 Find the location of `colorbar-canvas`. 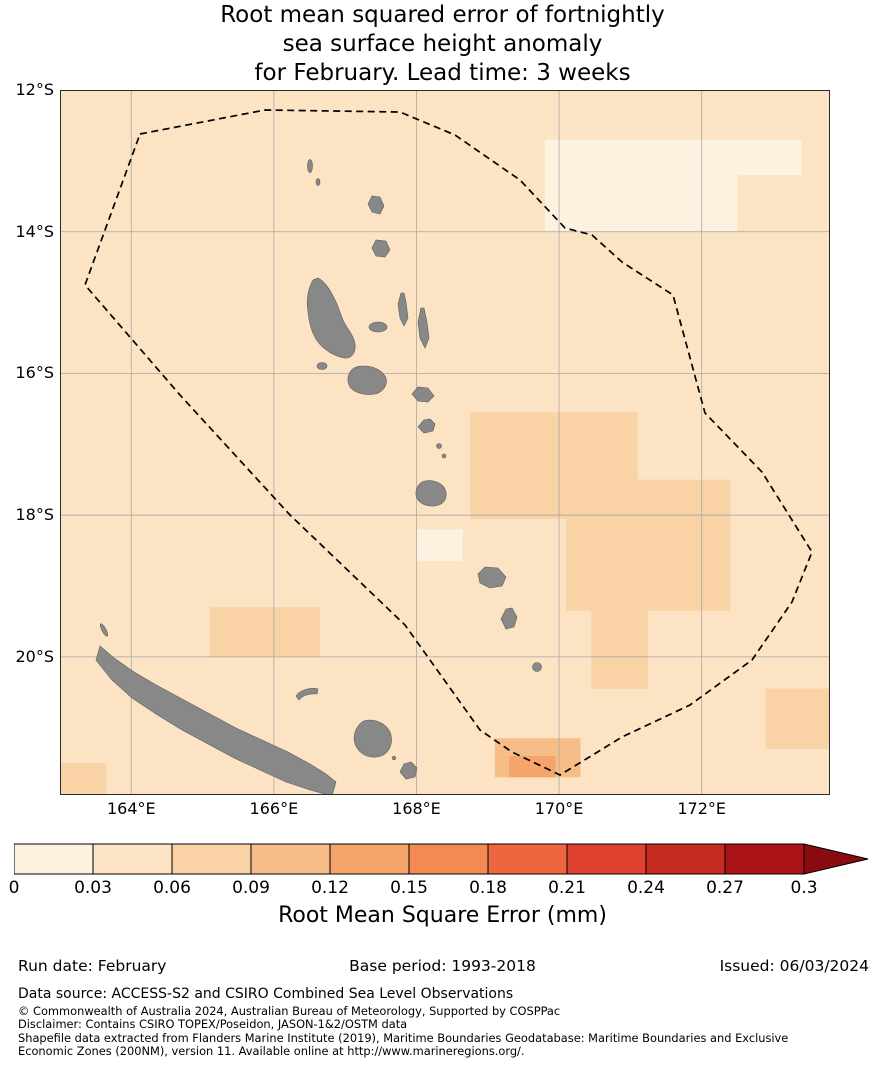

colorbar-canvas is located at coordinates (441, 859).